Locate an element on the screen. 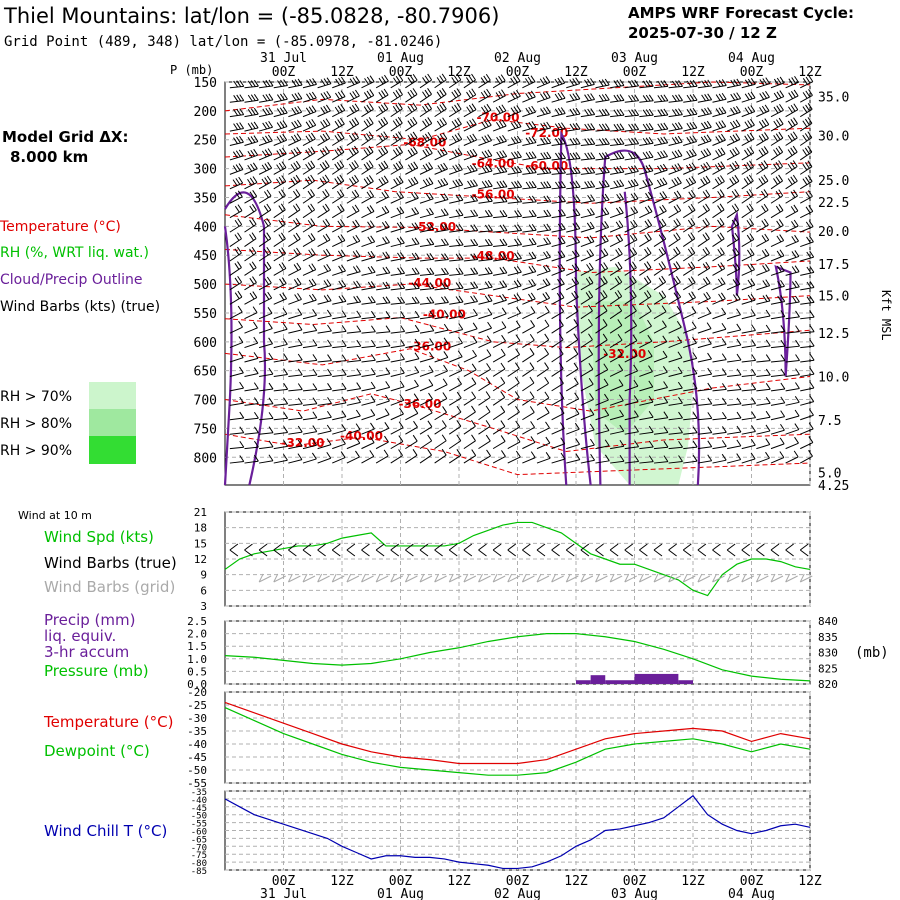  bottom-date-label: 04 Aug is located at coordinates (751, 893).